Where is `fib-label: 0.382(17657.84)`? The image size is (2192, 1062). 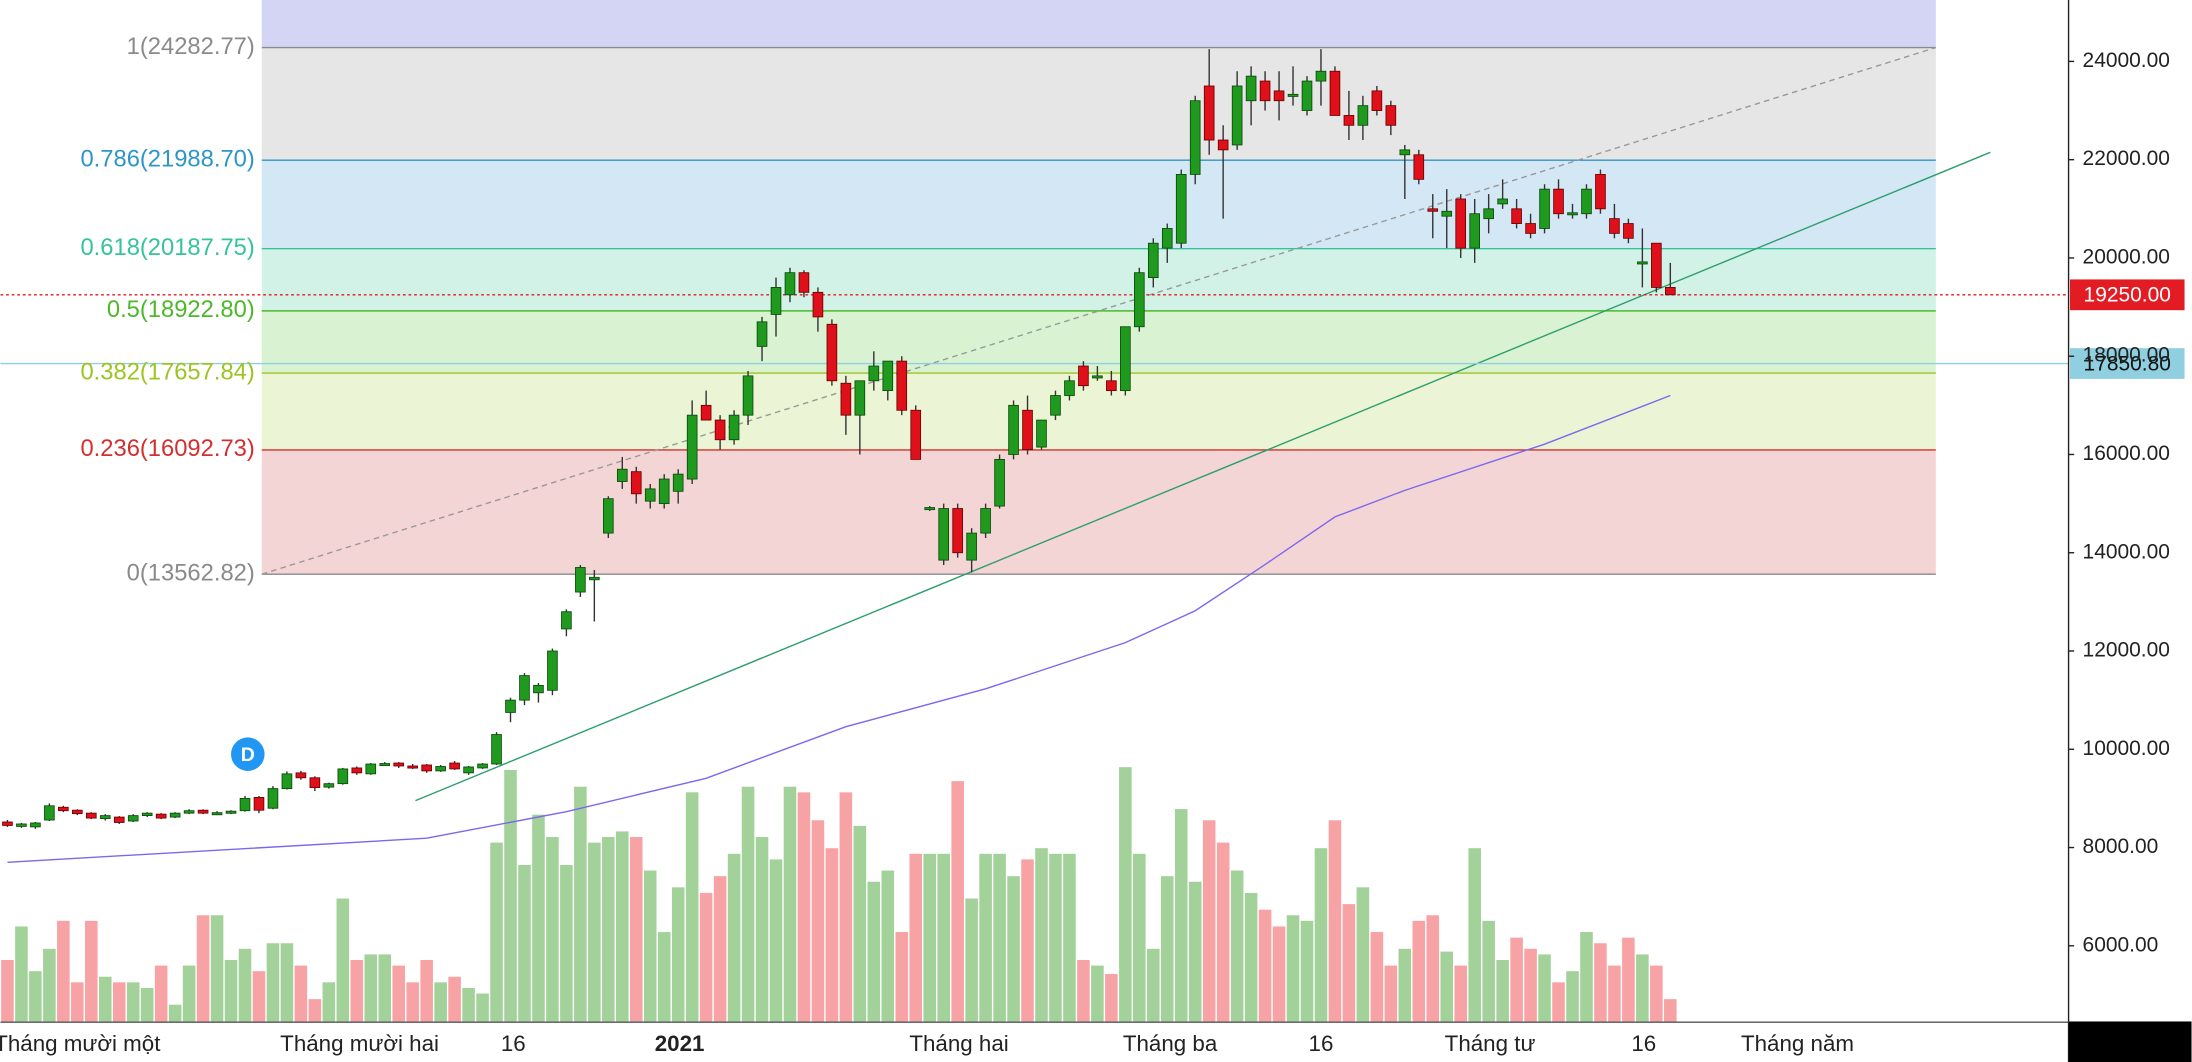
fib-label: 0.382(17657.84) is located at coordinates (167, 371).